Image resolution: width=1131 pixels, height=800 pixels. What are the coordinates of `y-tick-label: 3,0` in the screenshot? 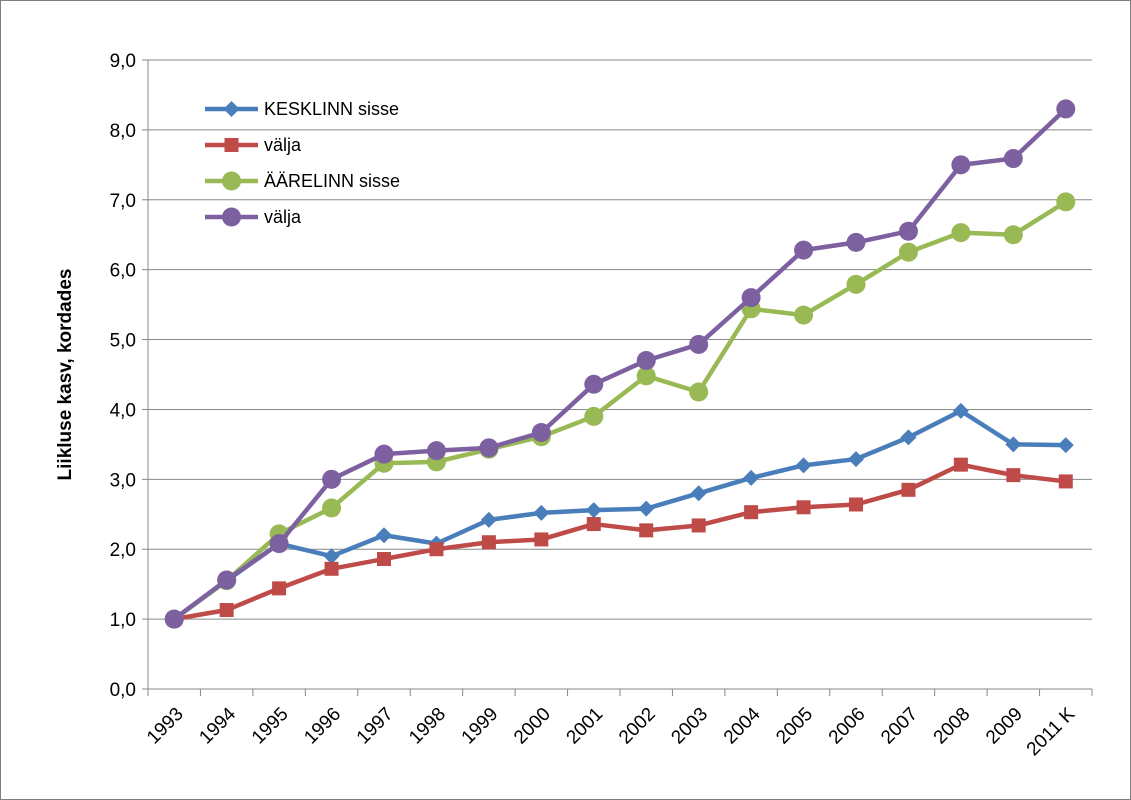 It's located at (123, 480).